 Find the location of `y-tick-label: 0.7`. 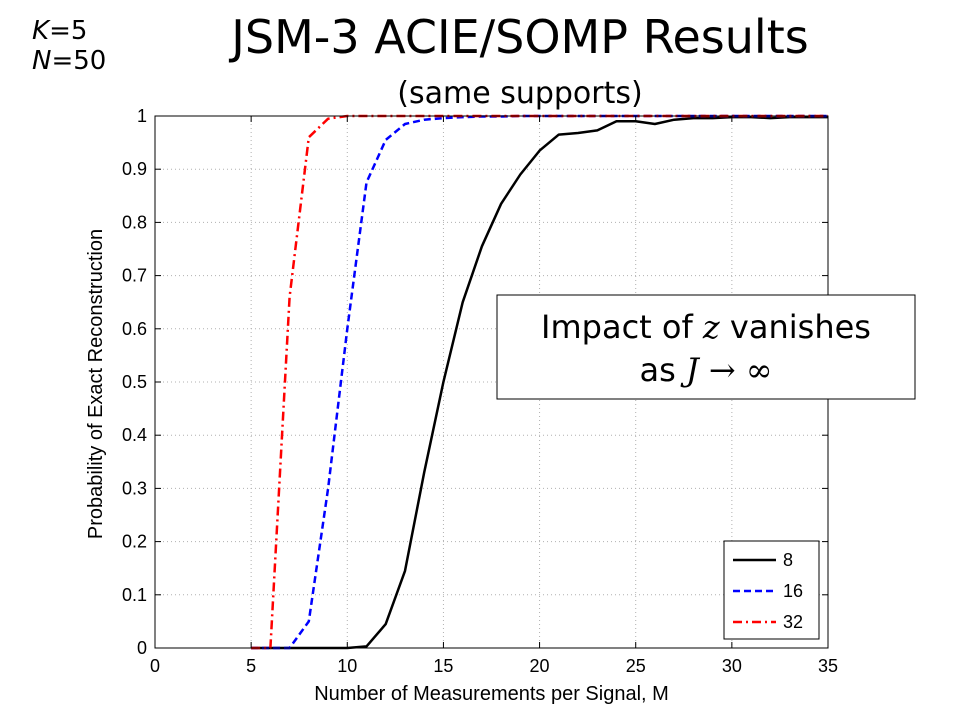

y-tick-label: 0.7 is located at coordinates (134, 276).